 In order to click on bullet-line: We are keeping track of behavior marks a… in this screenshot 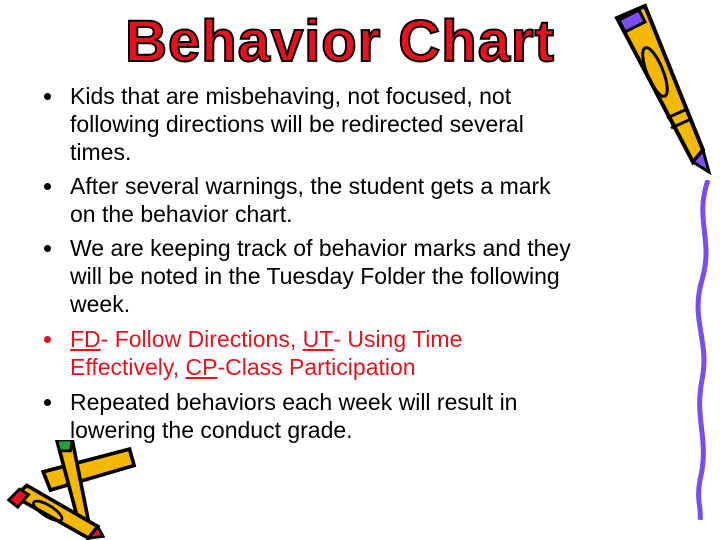, I will do `click(320, 248)`.